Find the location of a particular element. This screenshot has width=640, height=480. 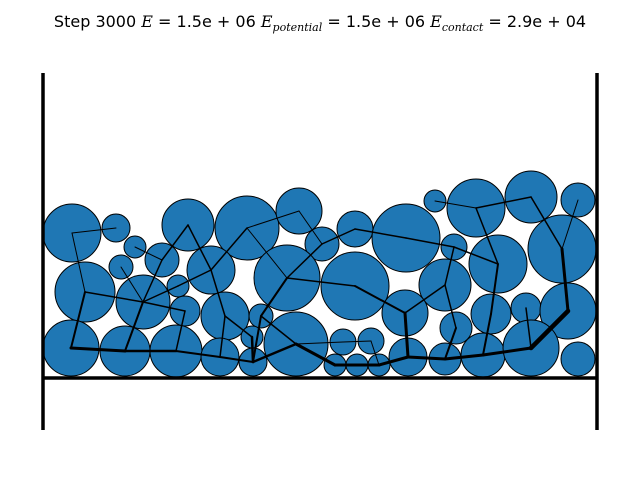

contact-subscript: contact is located at coordinates (462, 28).